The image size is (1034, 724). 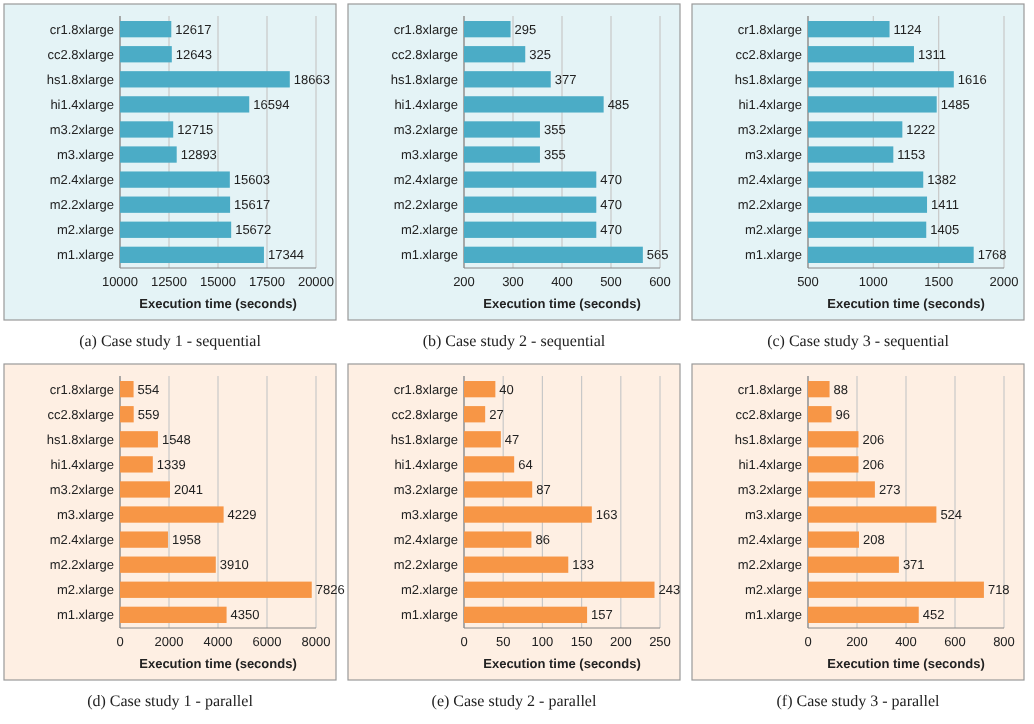 What do you see at coordinates (171, 341) in the screenshot?
I see `text: (a) Case study 1 - sequential` at bounding box center [171, 341].